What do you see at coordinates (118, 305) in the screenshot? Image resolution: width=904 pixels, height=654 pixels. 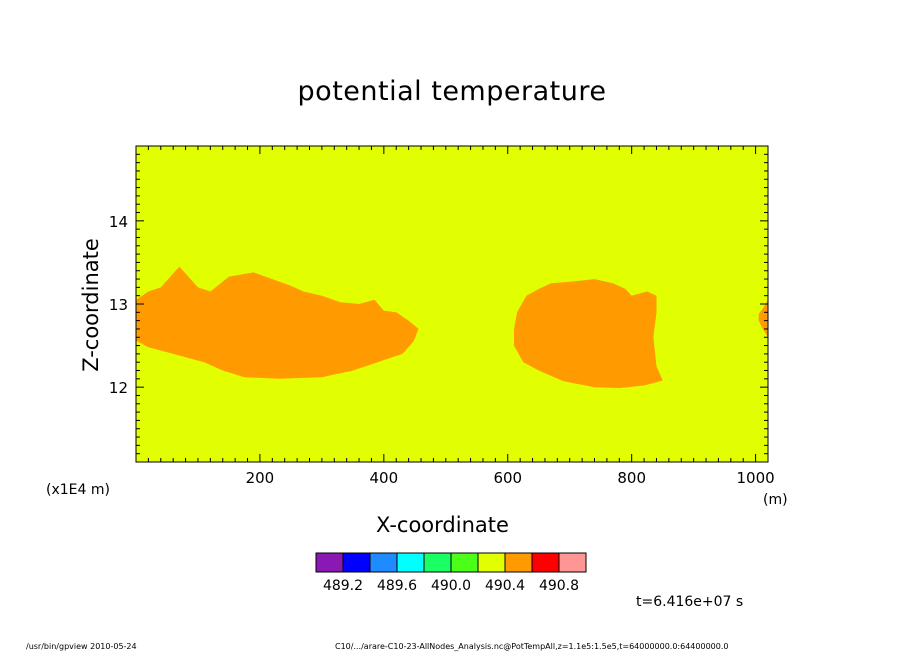 I see `y-tick-label: 13` at bounding box center [118, 305].